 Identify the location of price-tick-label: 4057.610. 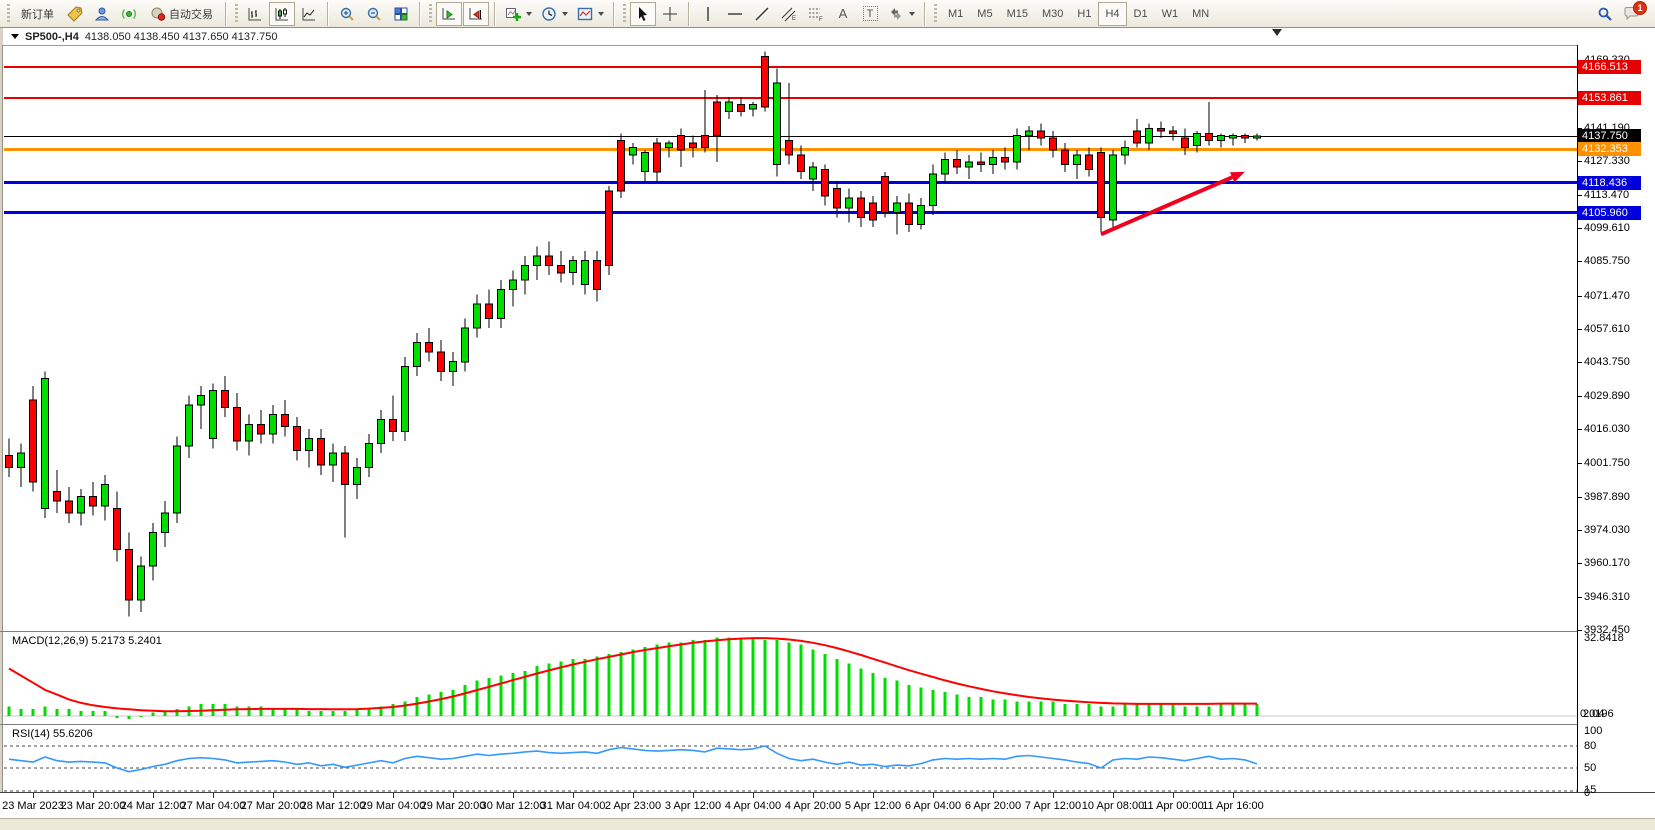
(1607, 329).